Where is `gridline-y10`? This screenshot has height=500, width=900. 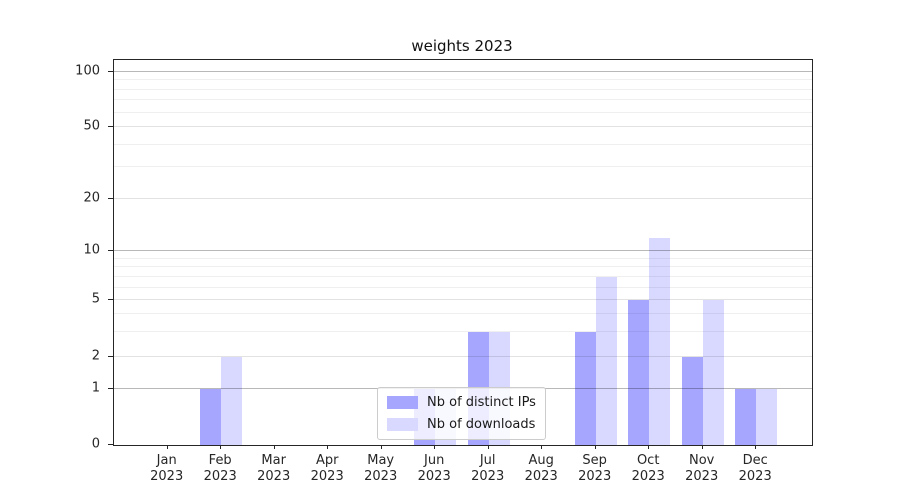 gridline-y10 is located at coordinates (463, 251).